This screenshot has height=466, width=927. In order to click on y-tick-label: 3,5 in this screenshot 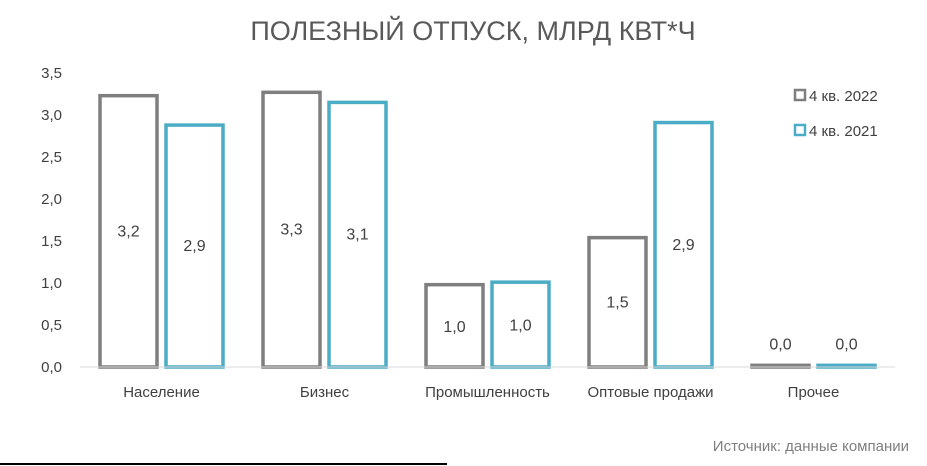, I will do `click(51, 73)`.